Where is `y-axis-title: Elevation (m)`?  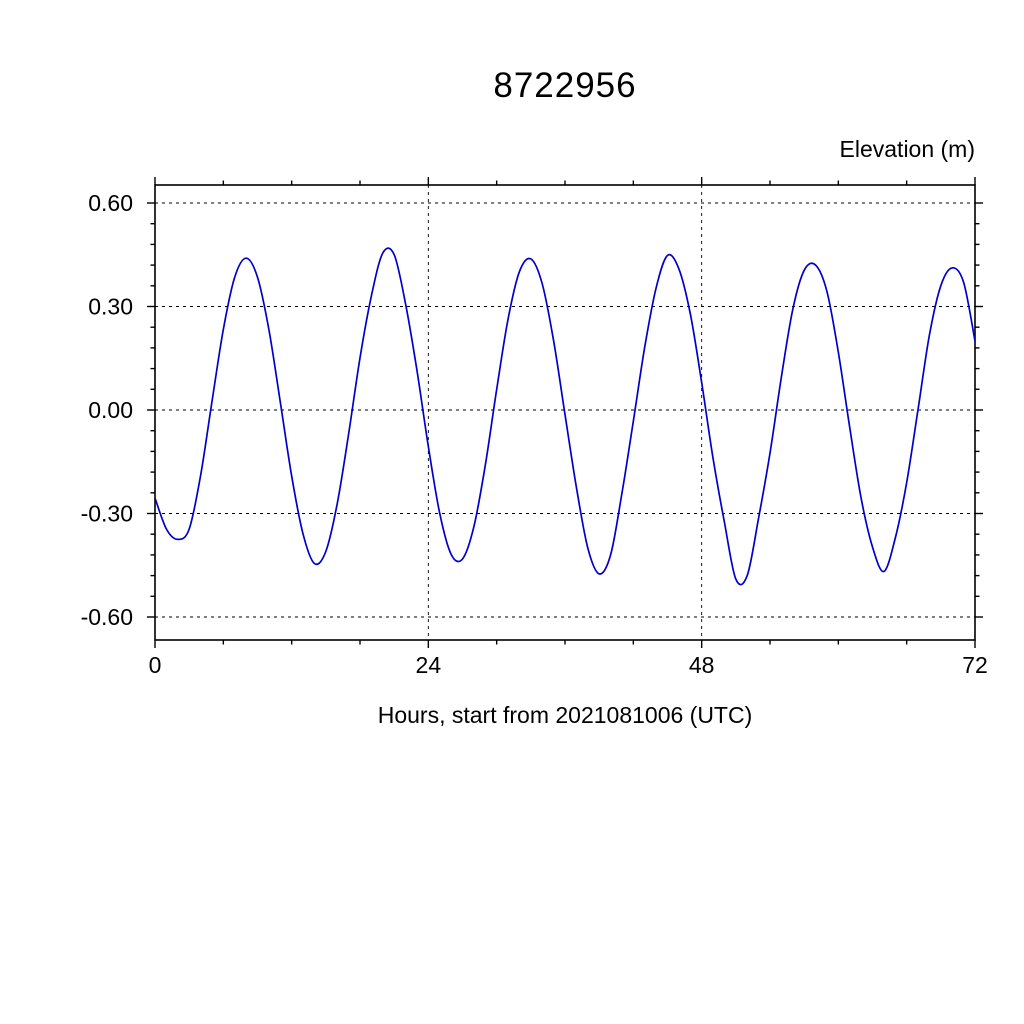
y-axis-title: Elevation (m) is located at coordinates (907, 149).